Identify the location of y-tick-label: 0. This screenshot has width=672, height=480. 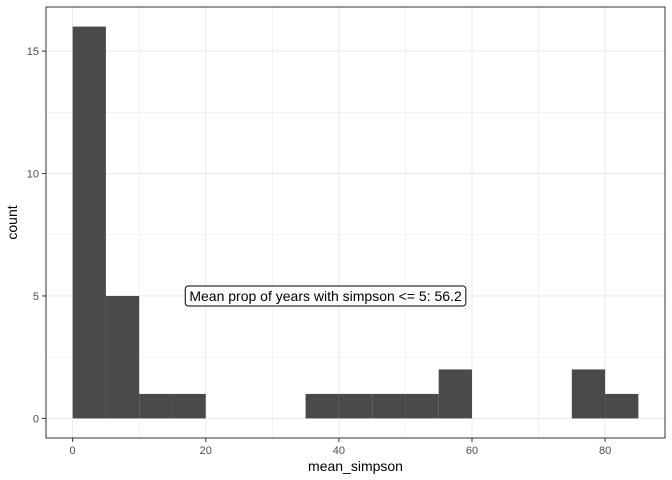
(36, 419).